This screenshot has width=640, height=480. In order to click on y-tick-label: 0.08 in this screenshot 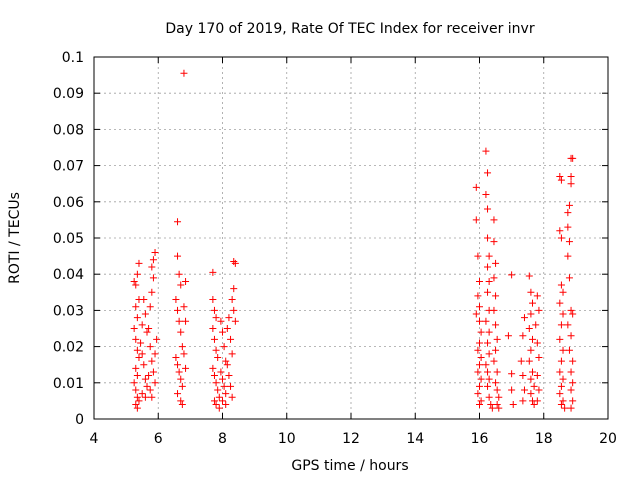, I will do `click(68, 130)`.